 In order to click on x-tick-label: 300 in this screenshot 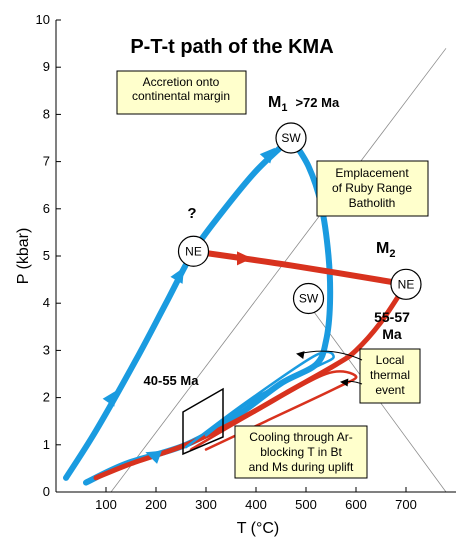, I will do `click(206, 504)`.